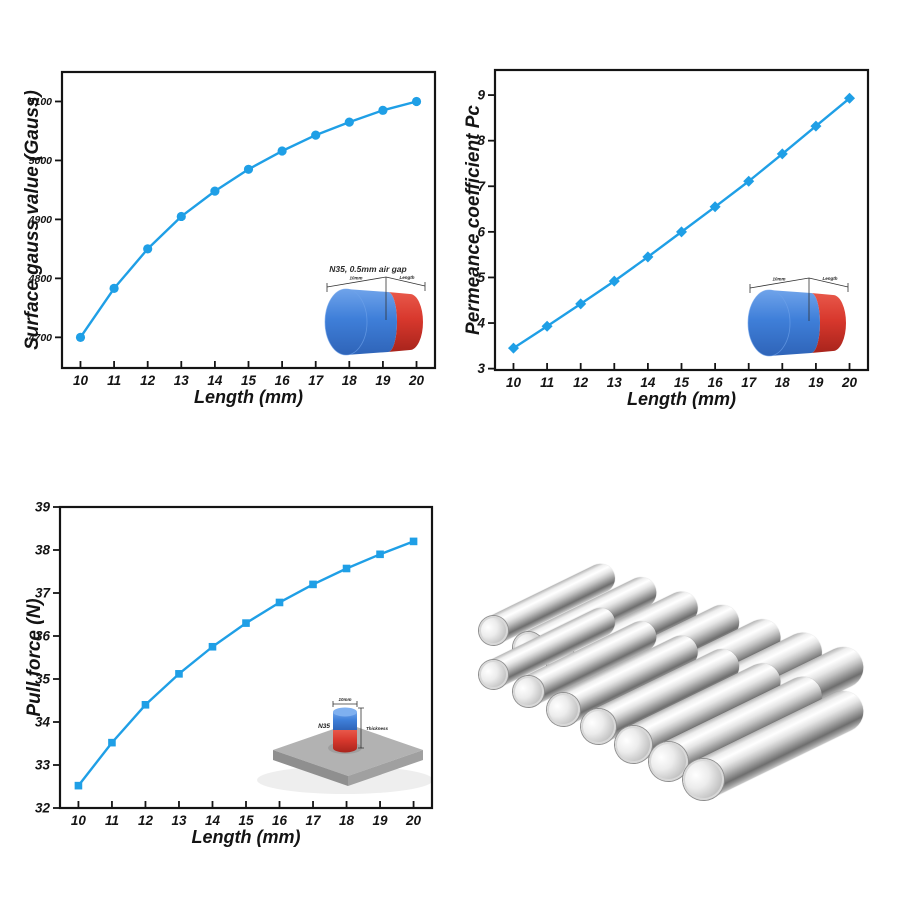 This screenshot has width=900, height=900. What do you see at coordinates (481, 140) in the screenshot?
I see `y-tick-label: 8` at bounding box center [481, 140].